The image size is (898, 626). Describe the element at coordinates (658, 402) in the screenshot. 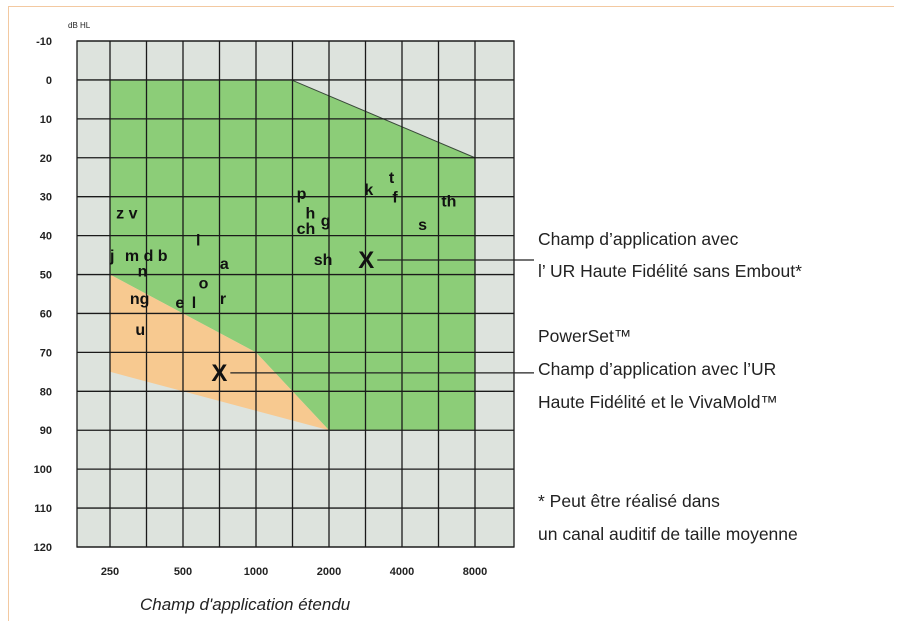

I see `annotation-line: Haute Fidélité et le VivaMold™` at that location.